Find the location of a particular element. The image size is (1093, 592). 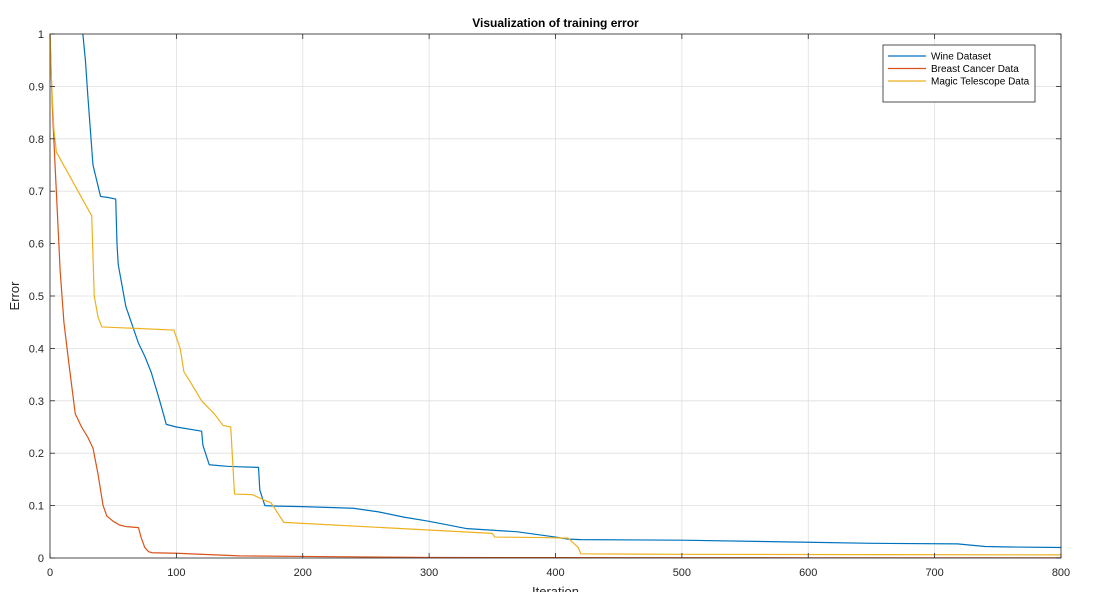

x-tick-label: 700 is located at coordinates (934, 573).